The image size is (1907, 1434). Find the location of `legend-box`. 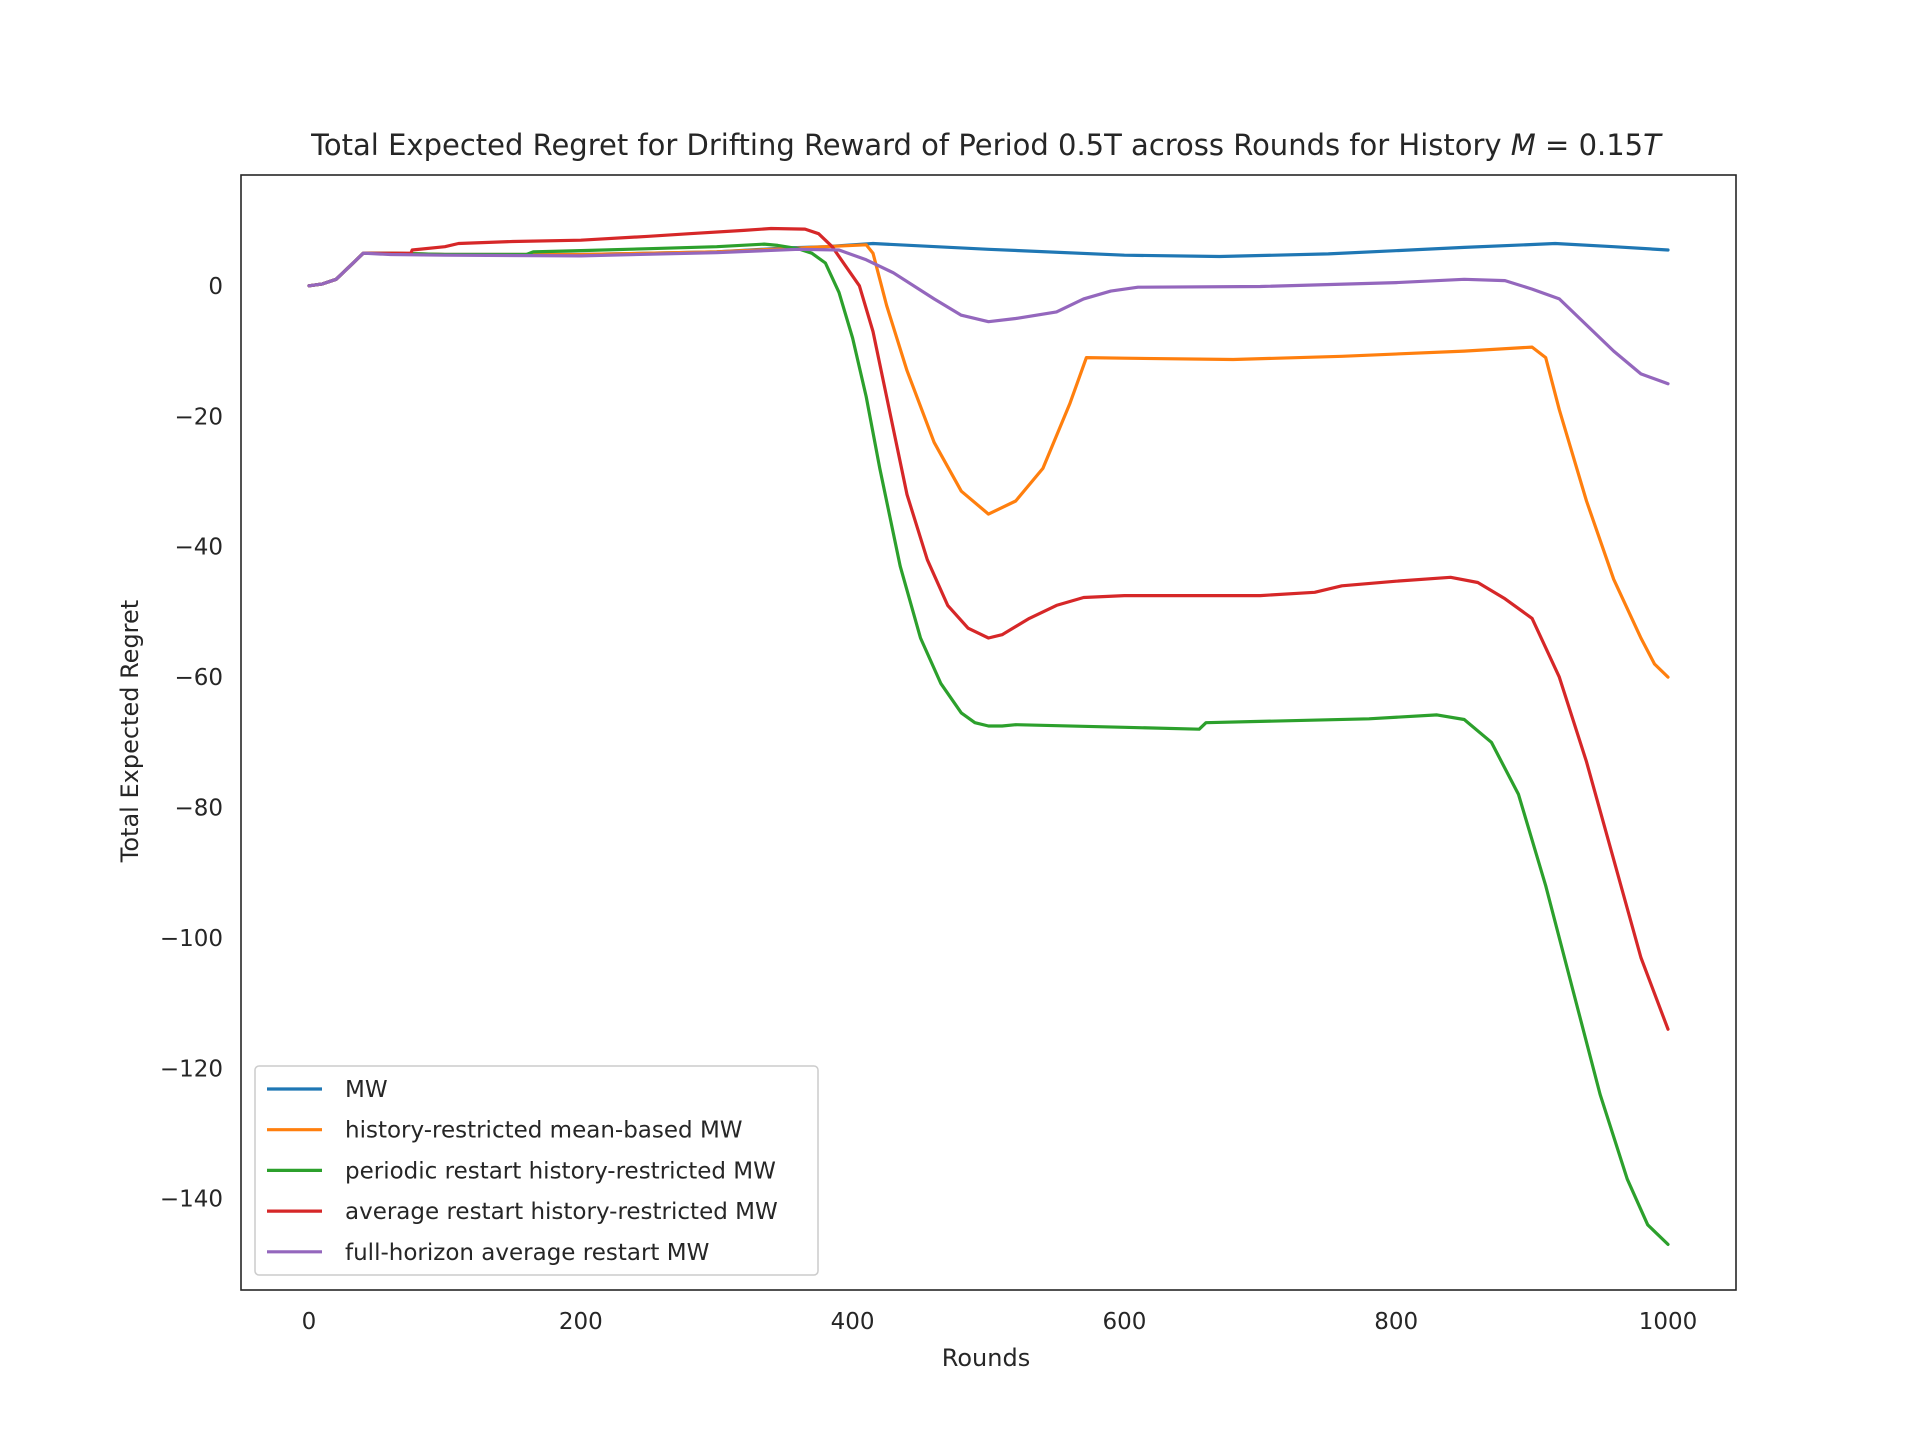

legend-box is located at coordinates (536, 1170).